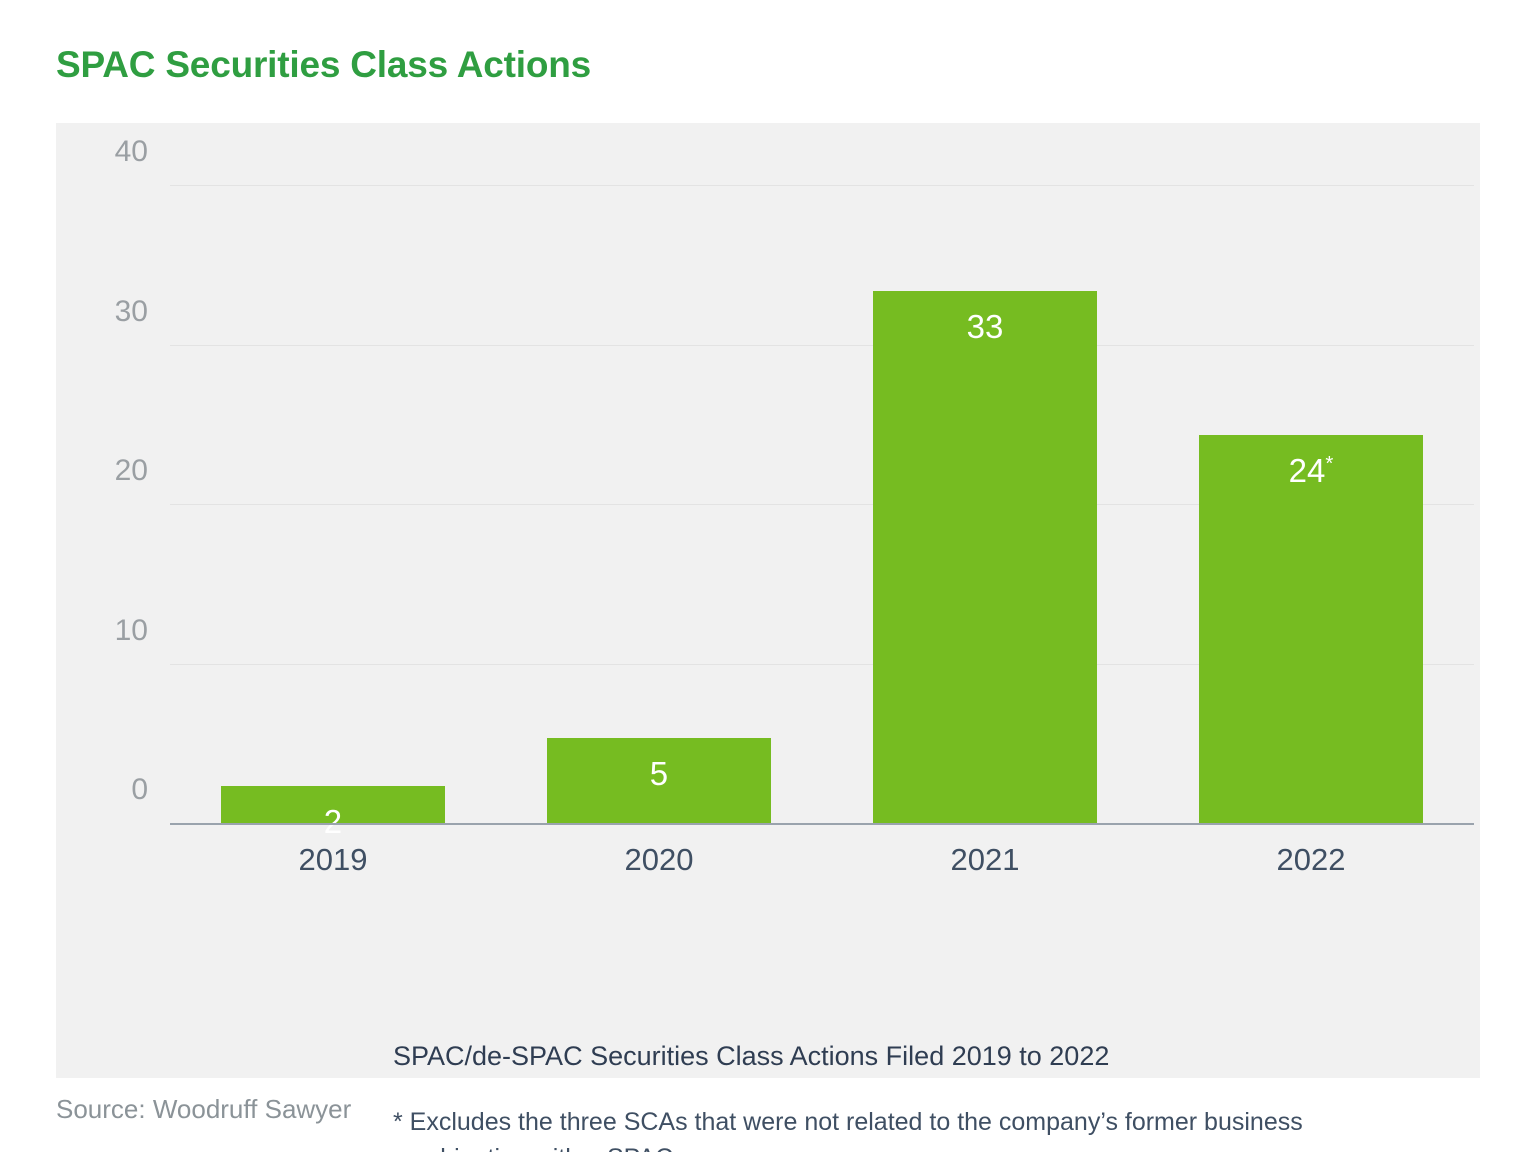 This screenshot has width=1536, height=1152. What do you see at coordinates (659, 859) in the screenshot?
I see `x-axis-tick-label: 2020` at bounding box center [659, 859].